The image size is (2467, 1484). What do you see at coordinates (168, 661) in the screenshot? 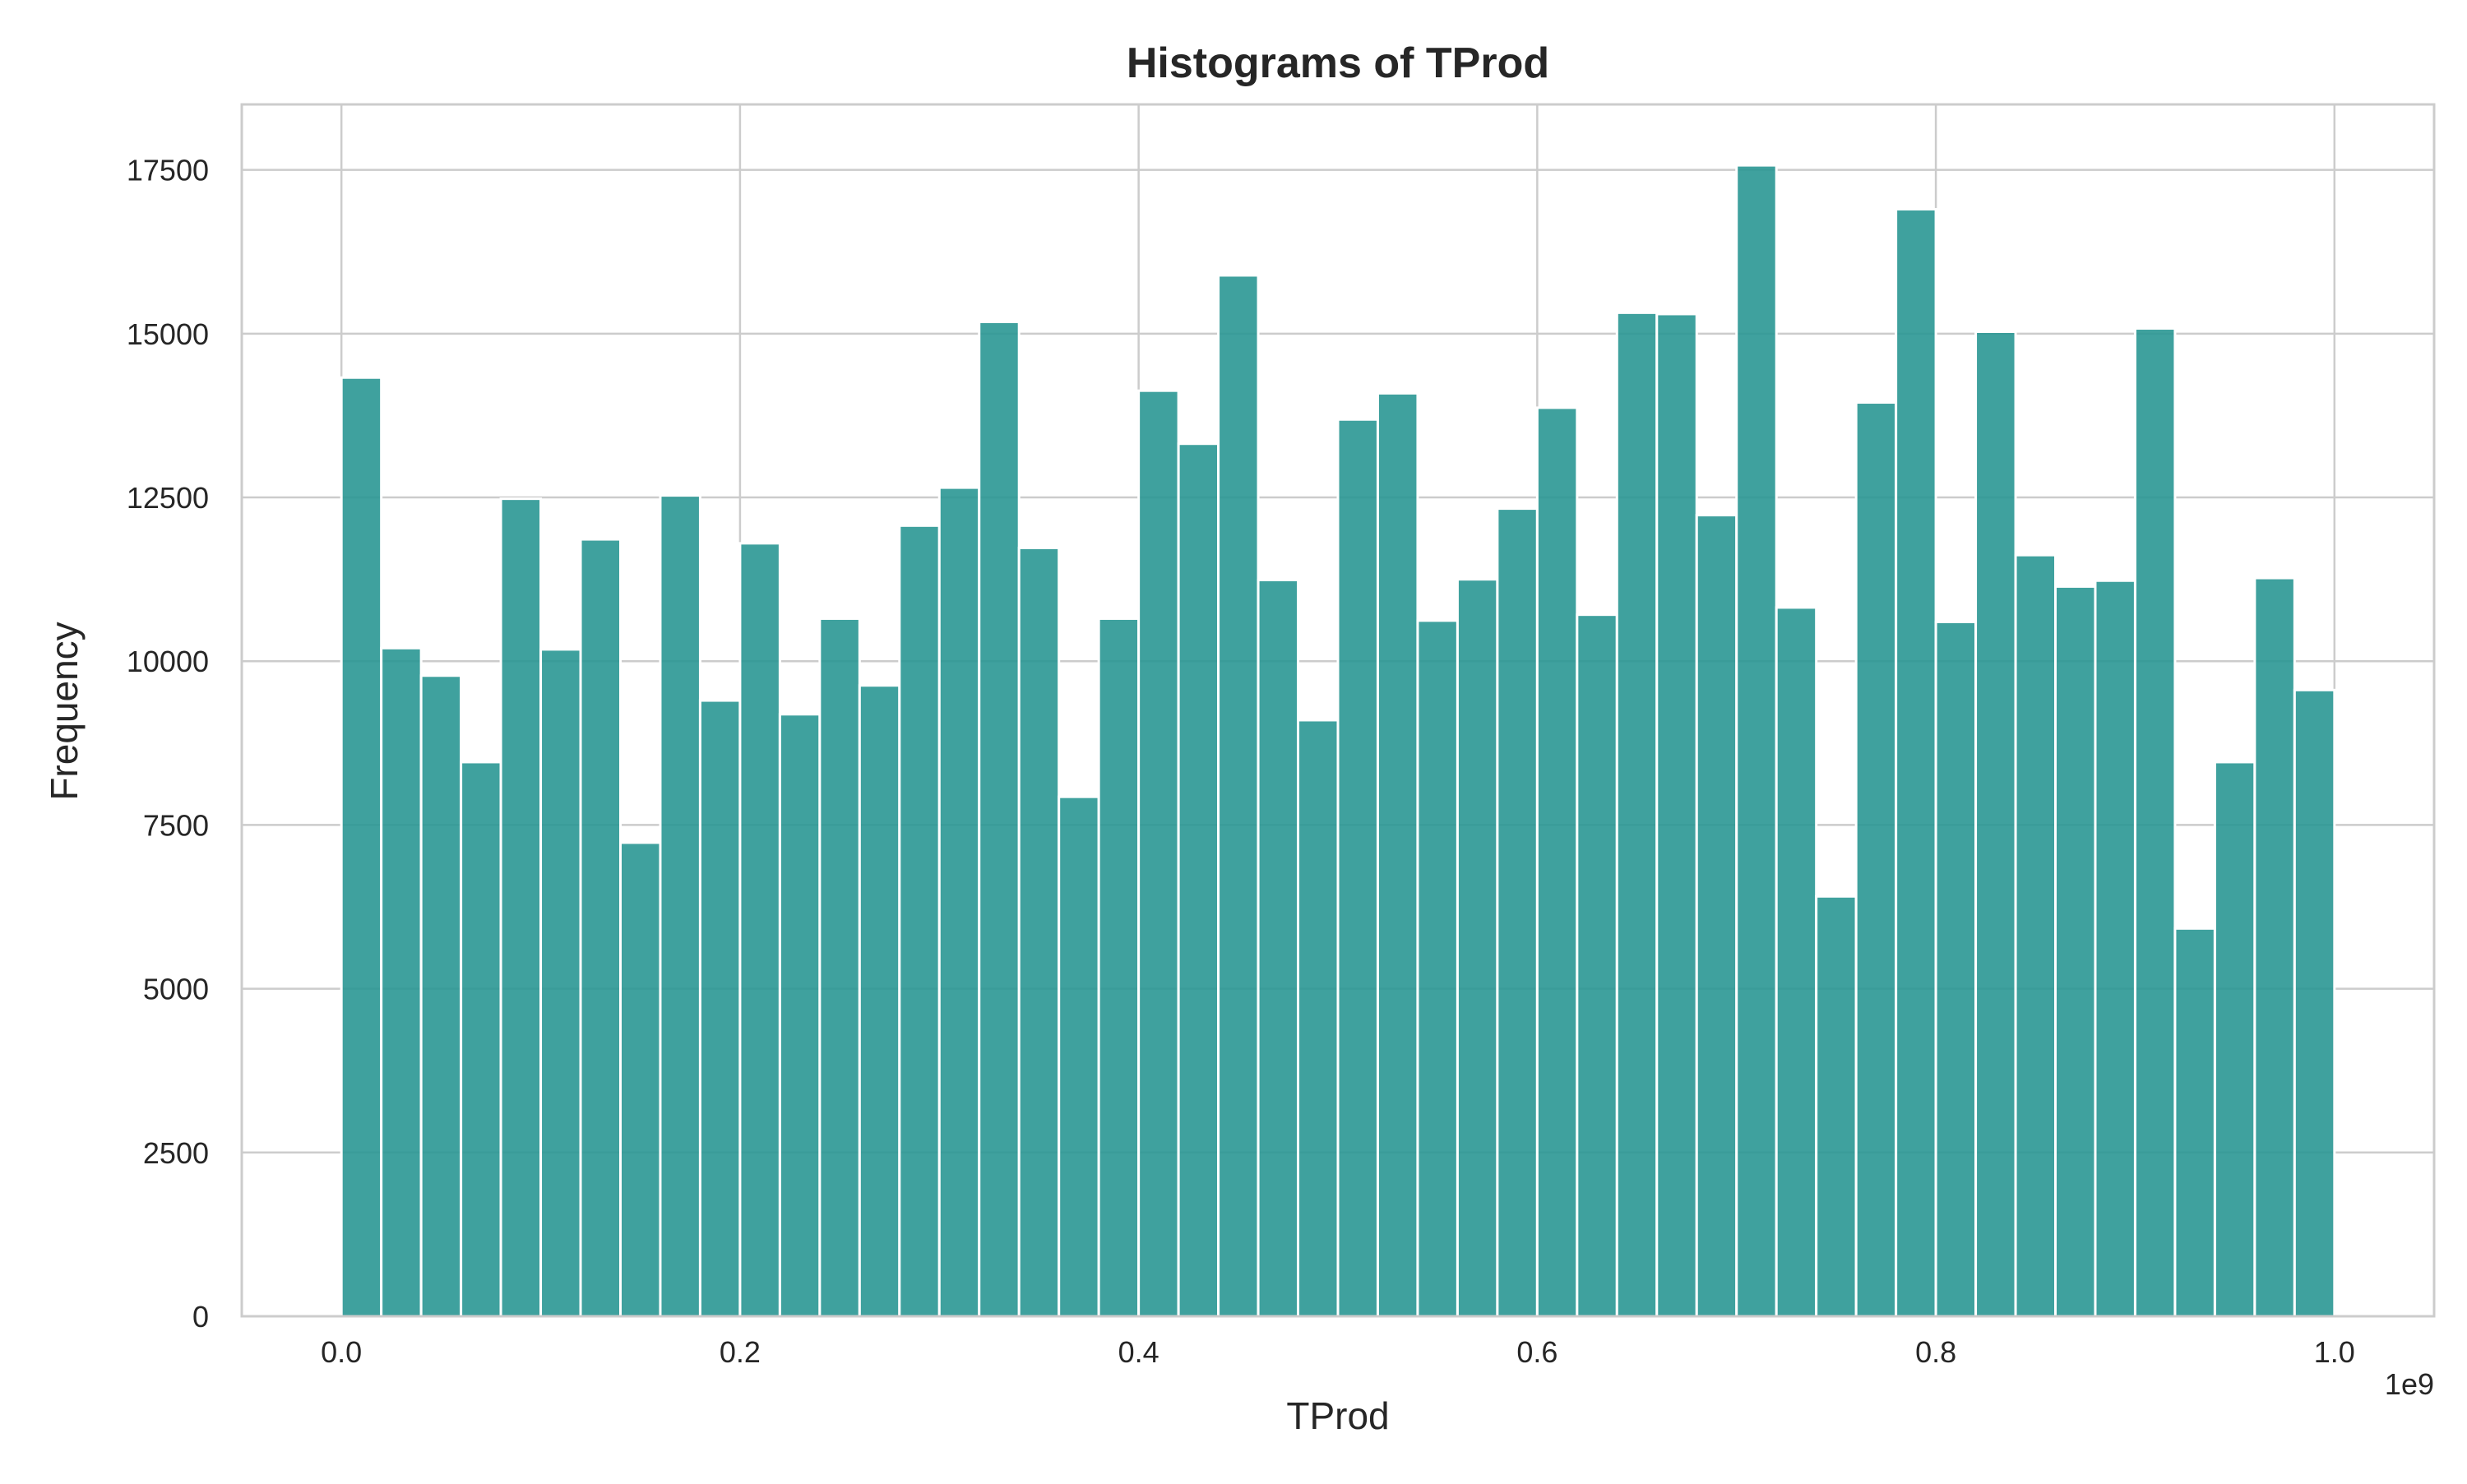
I see `y-tick-label: 10000` at bounding box center [168, 661].